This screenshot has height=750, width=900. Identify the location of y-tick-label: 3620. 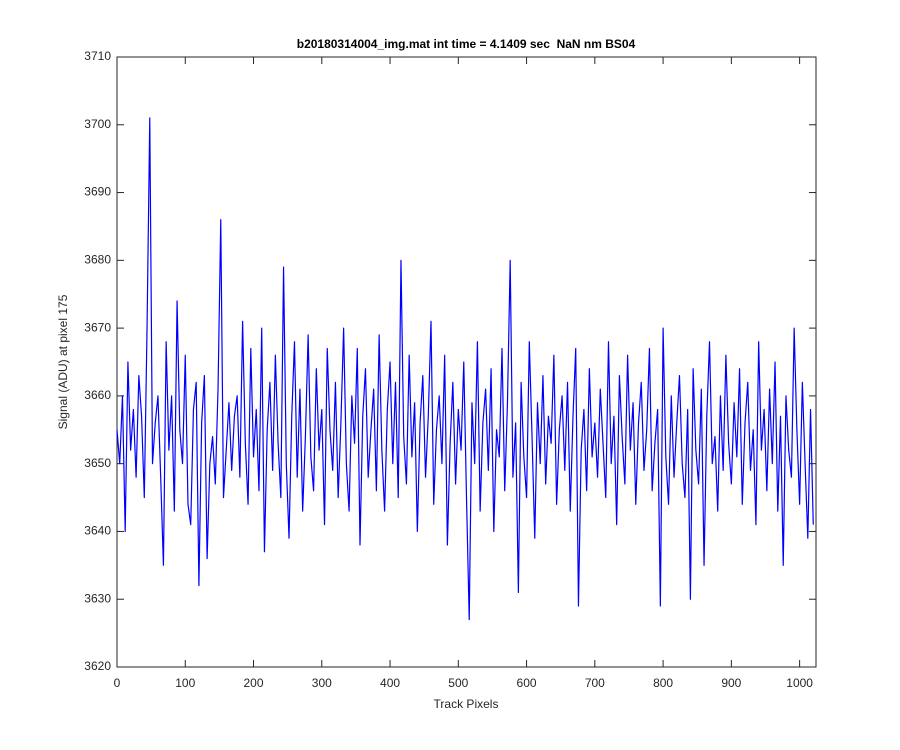
(97, 666).